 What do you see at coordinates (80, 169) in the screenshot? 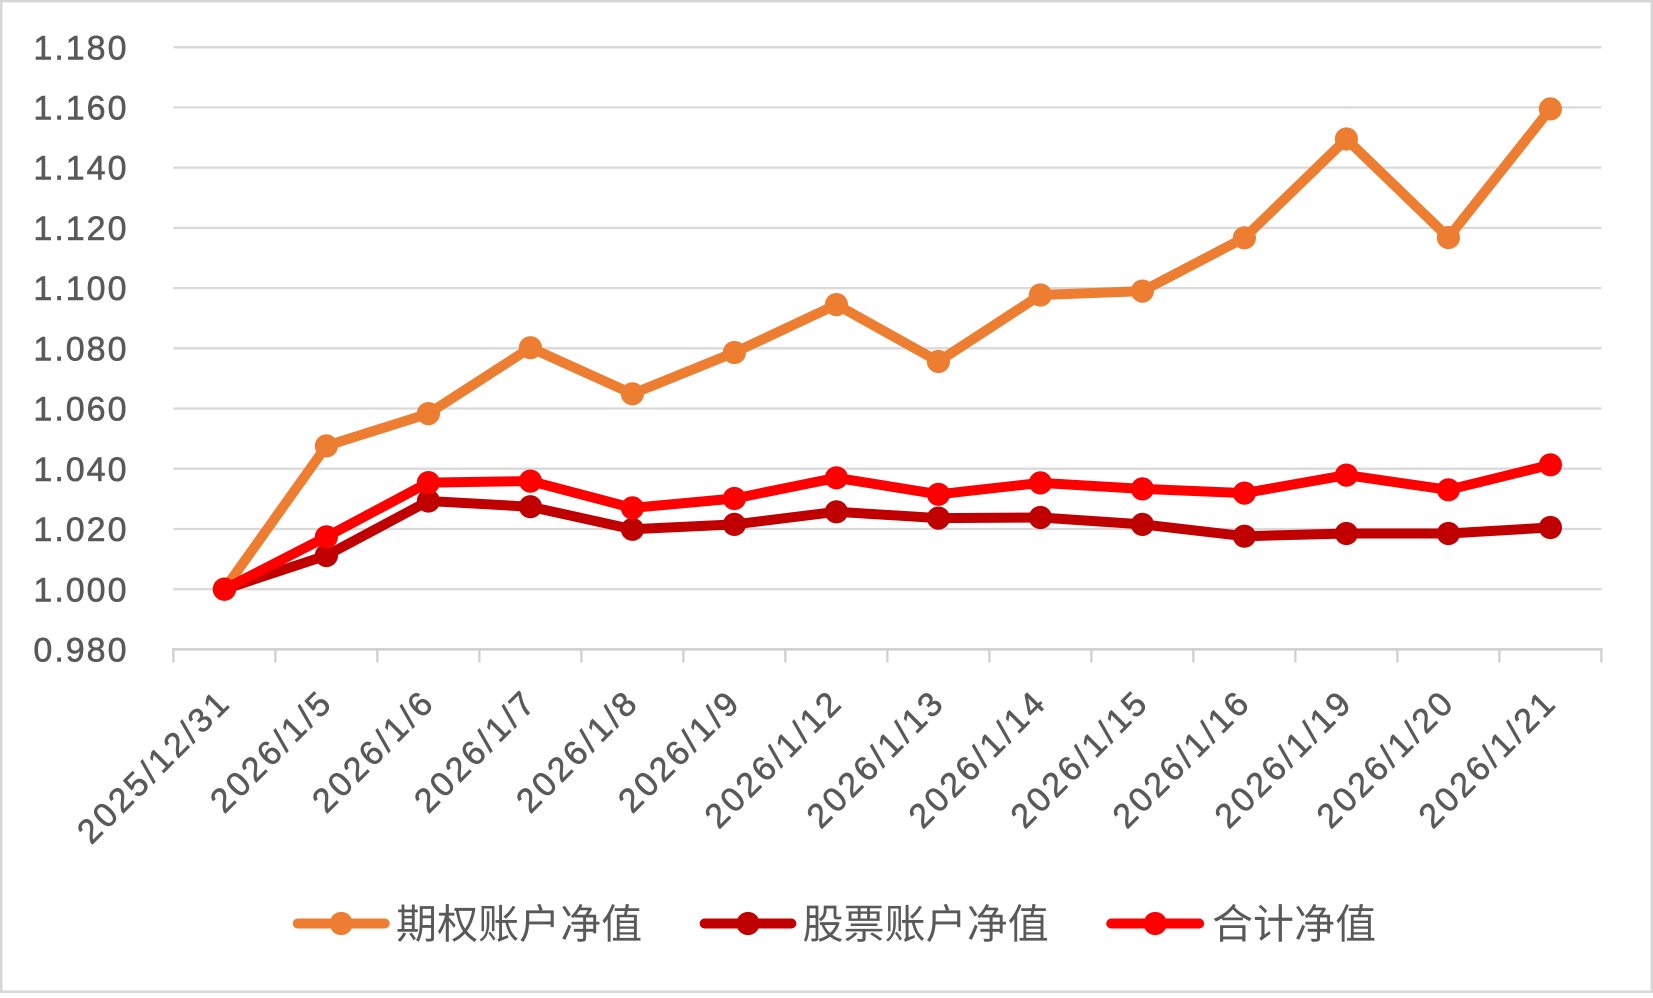
I see `svg-text: 1.140` at bounding box center [80, 169].